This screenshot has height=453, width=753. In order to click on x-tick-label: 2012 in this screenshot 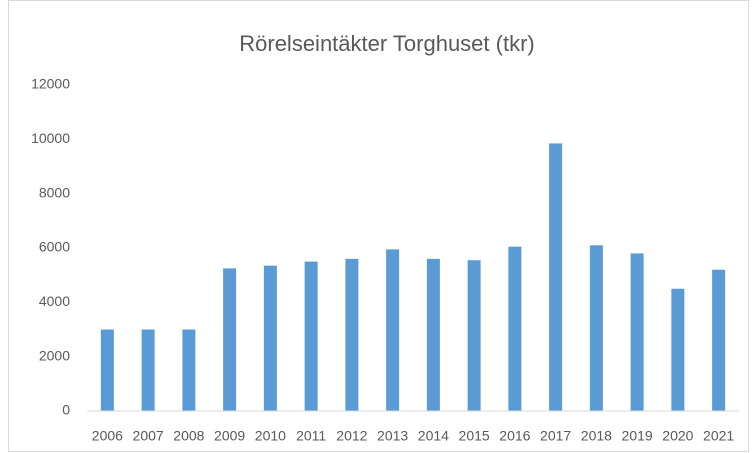, I will do `click(351, 436)`.